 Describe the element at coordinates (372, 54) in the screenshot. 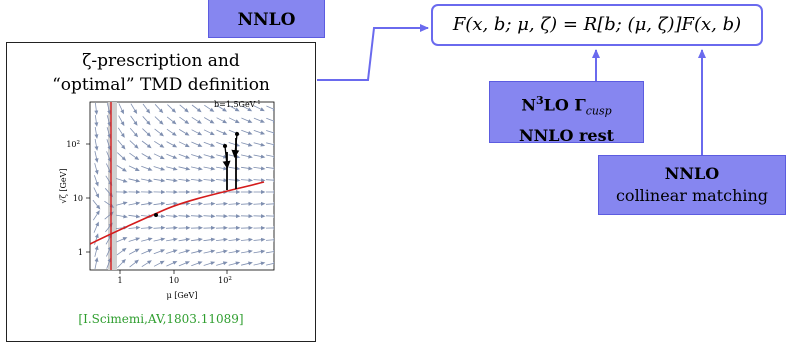

I see `arrow-panel-to-formula` at that location.